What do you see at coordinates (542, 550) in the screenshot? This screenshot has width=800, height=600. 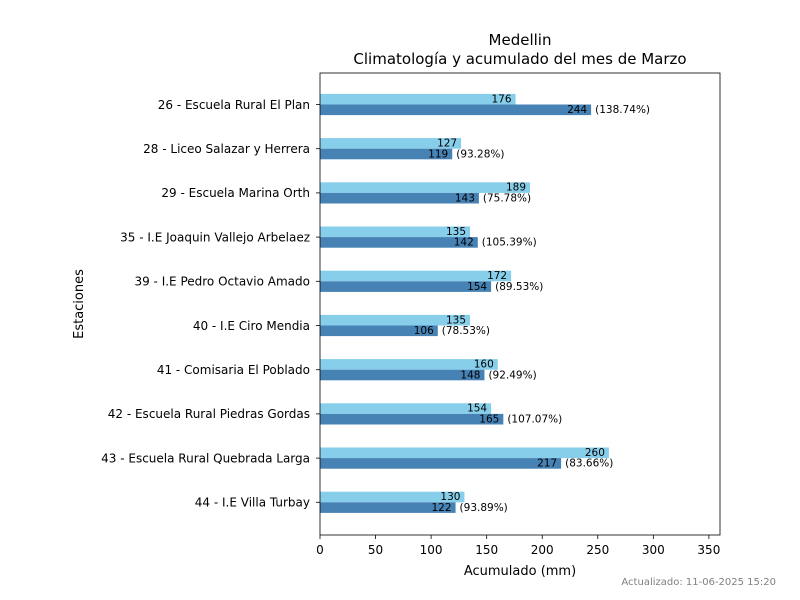 I see `x-tick-label: 200` at bounding box center [542, 550].